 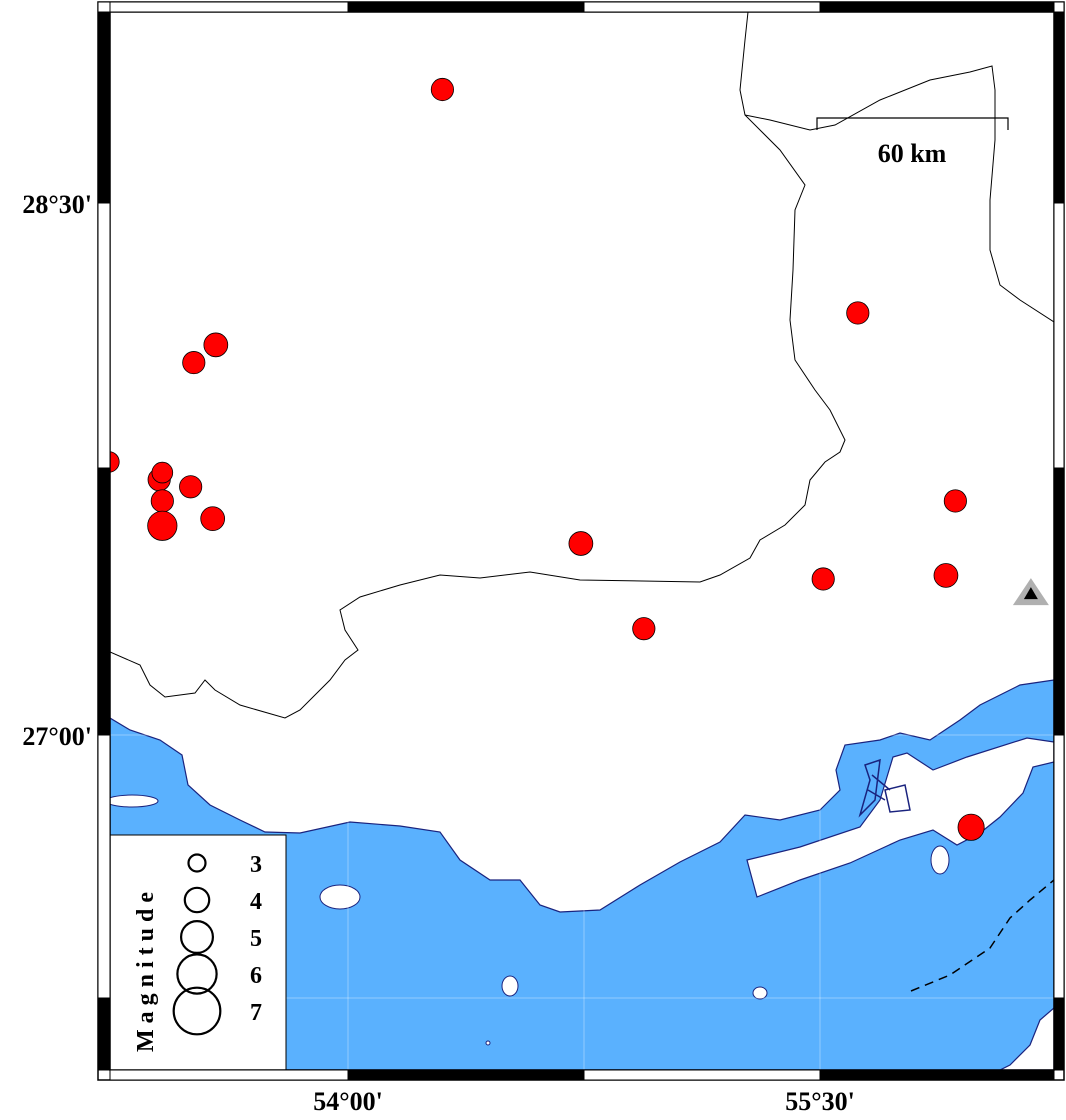 I want to click on legend-title: Magnitude, so click(x=146, y=969).